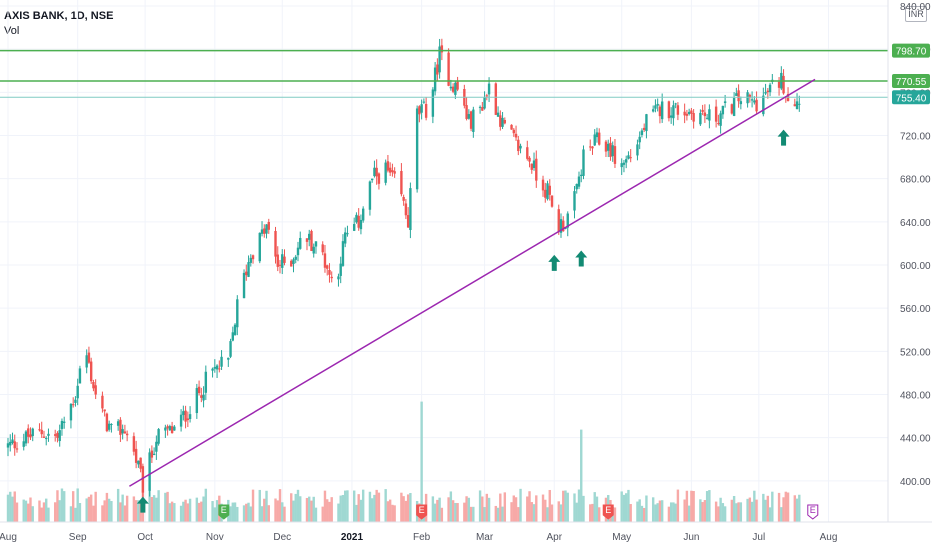  What do you see at coordinates (422, 512) in the screenshot?
I see `earnings-icon` at bounding box center [422, 512].